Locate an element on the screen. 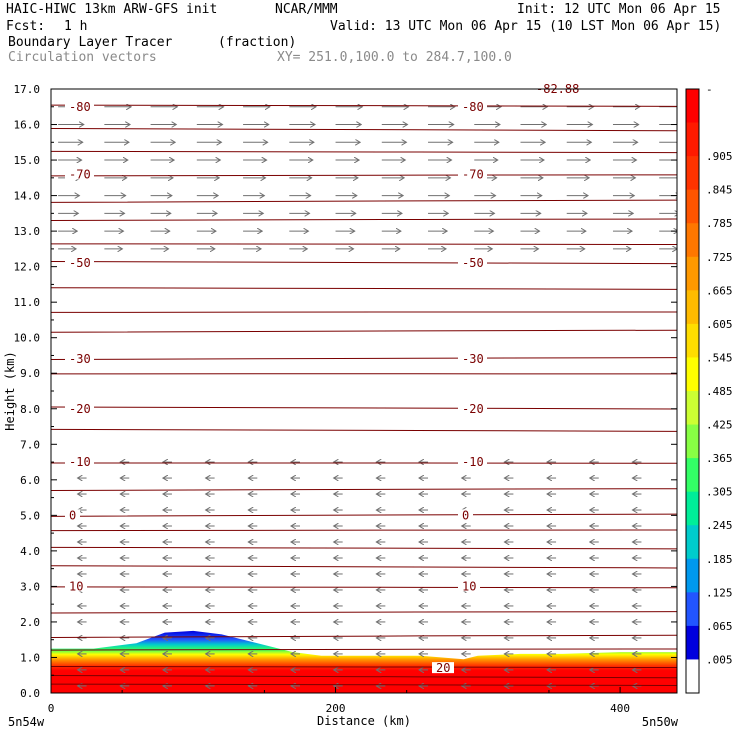 This screenshot has width=740, height=740. model-title: HAIC-HIWC 13km ARW-GFS init is located at coordinates (112, 9).